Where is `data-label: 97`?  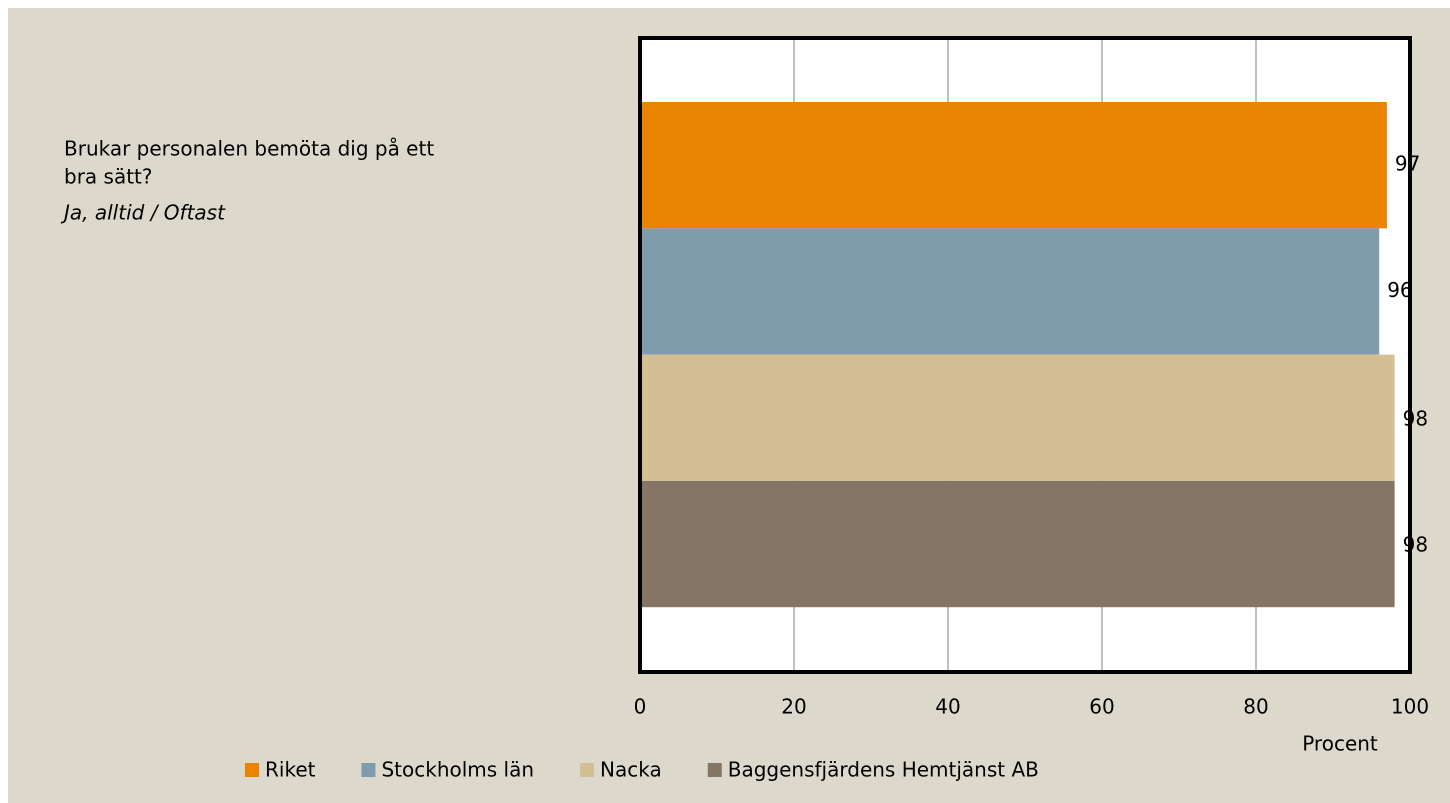 data-label: 97 is located at coordinates (1407, 164).